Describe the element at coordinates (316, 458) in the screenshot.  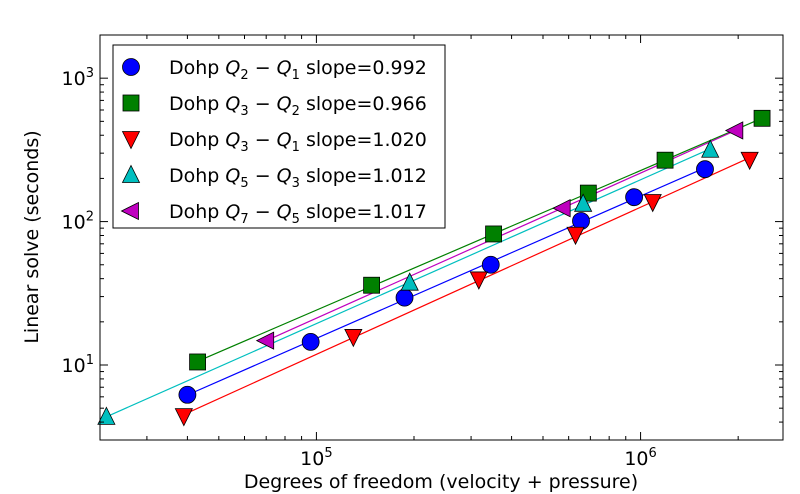
I see `x-tick-label: 105` at that location.